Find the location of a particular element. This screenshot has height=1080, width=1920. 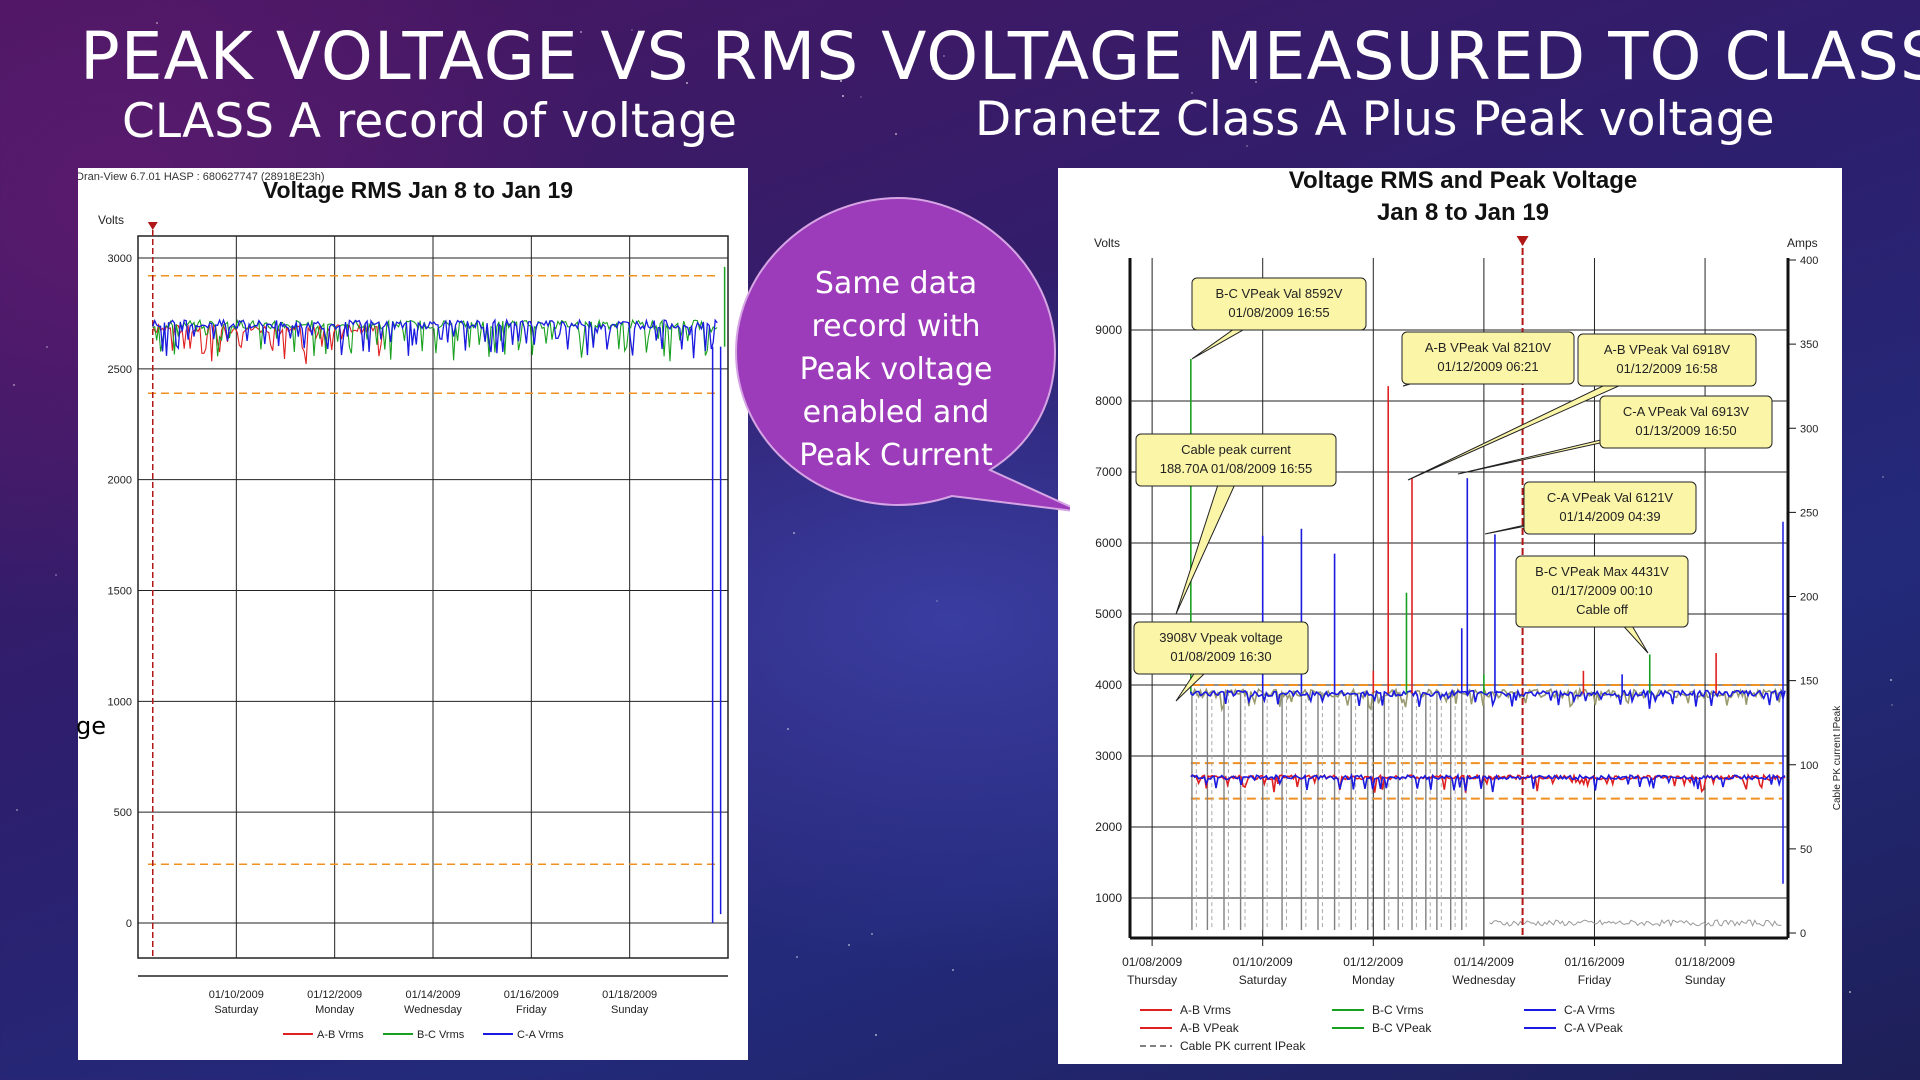

y2-tick-label: 350 is located at coordinates (1809, 345).